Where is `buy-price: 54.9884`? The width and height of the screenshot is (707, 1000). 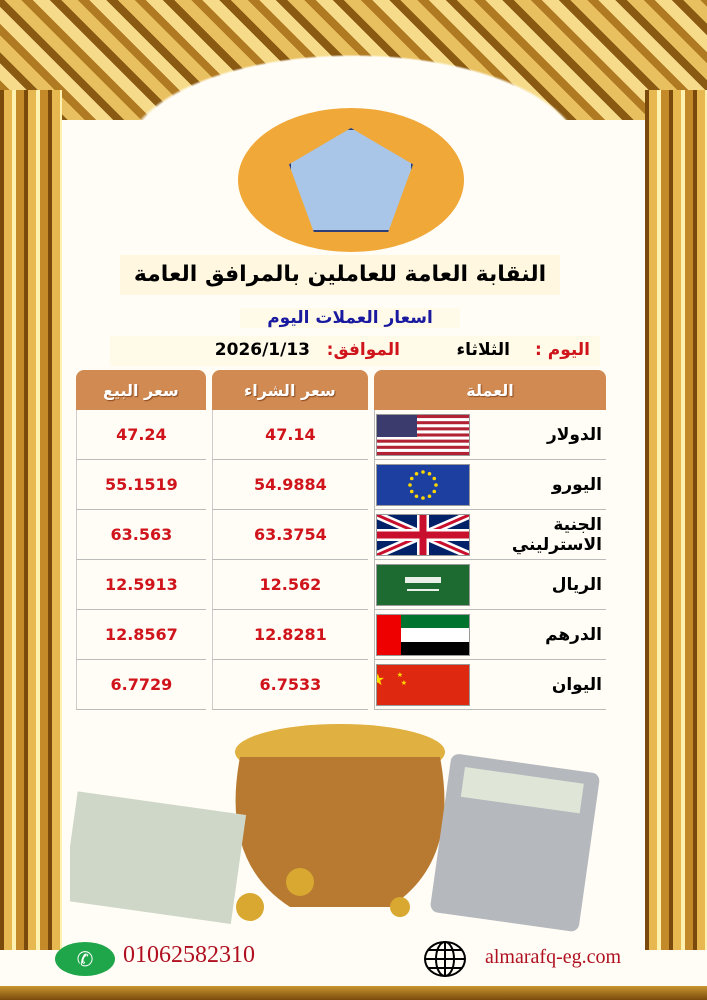 buy-price: 54.9884 is located at coordinates (289, 485).